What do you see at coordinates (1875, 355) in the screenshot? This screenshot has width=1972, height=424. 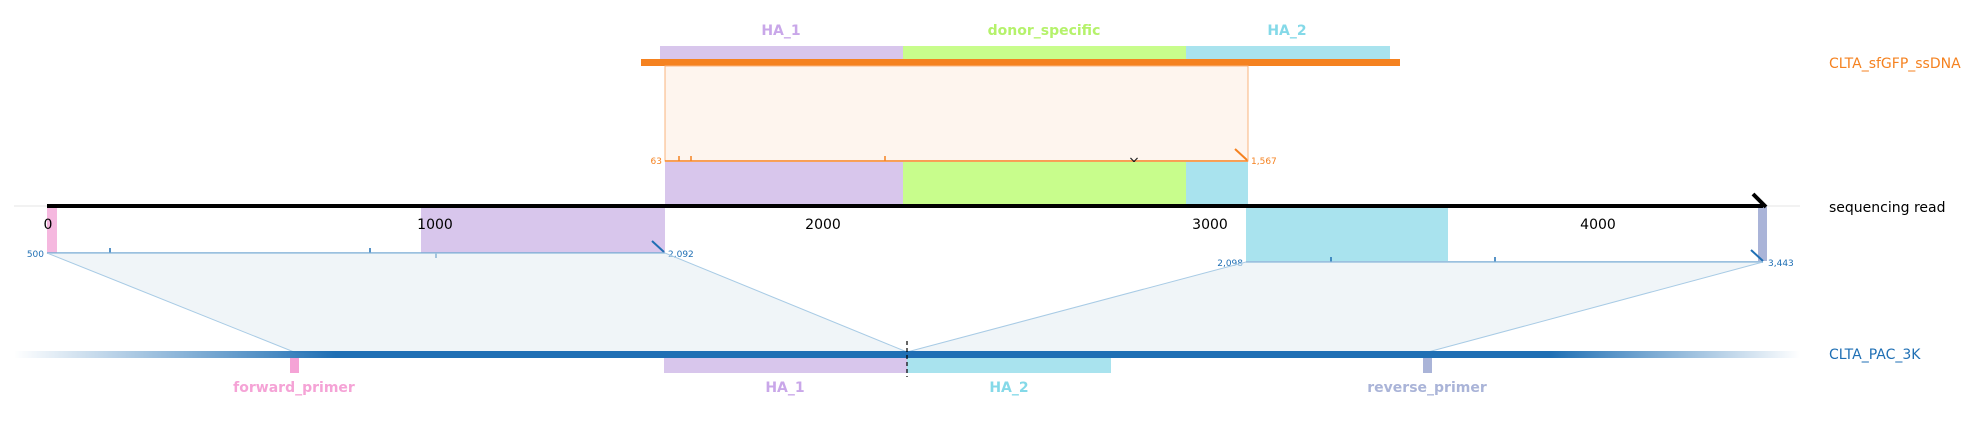 I see `reference-track-label: CLTA_PAC_3K` at bounding box center [1875, 355].